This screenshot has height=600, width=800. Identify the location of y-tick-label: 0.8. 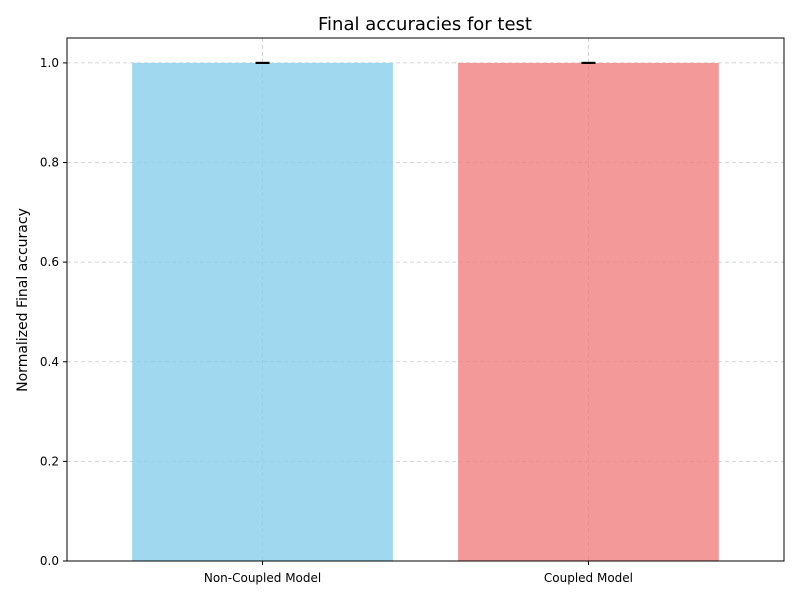
(49, 163).